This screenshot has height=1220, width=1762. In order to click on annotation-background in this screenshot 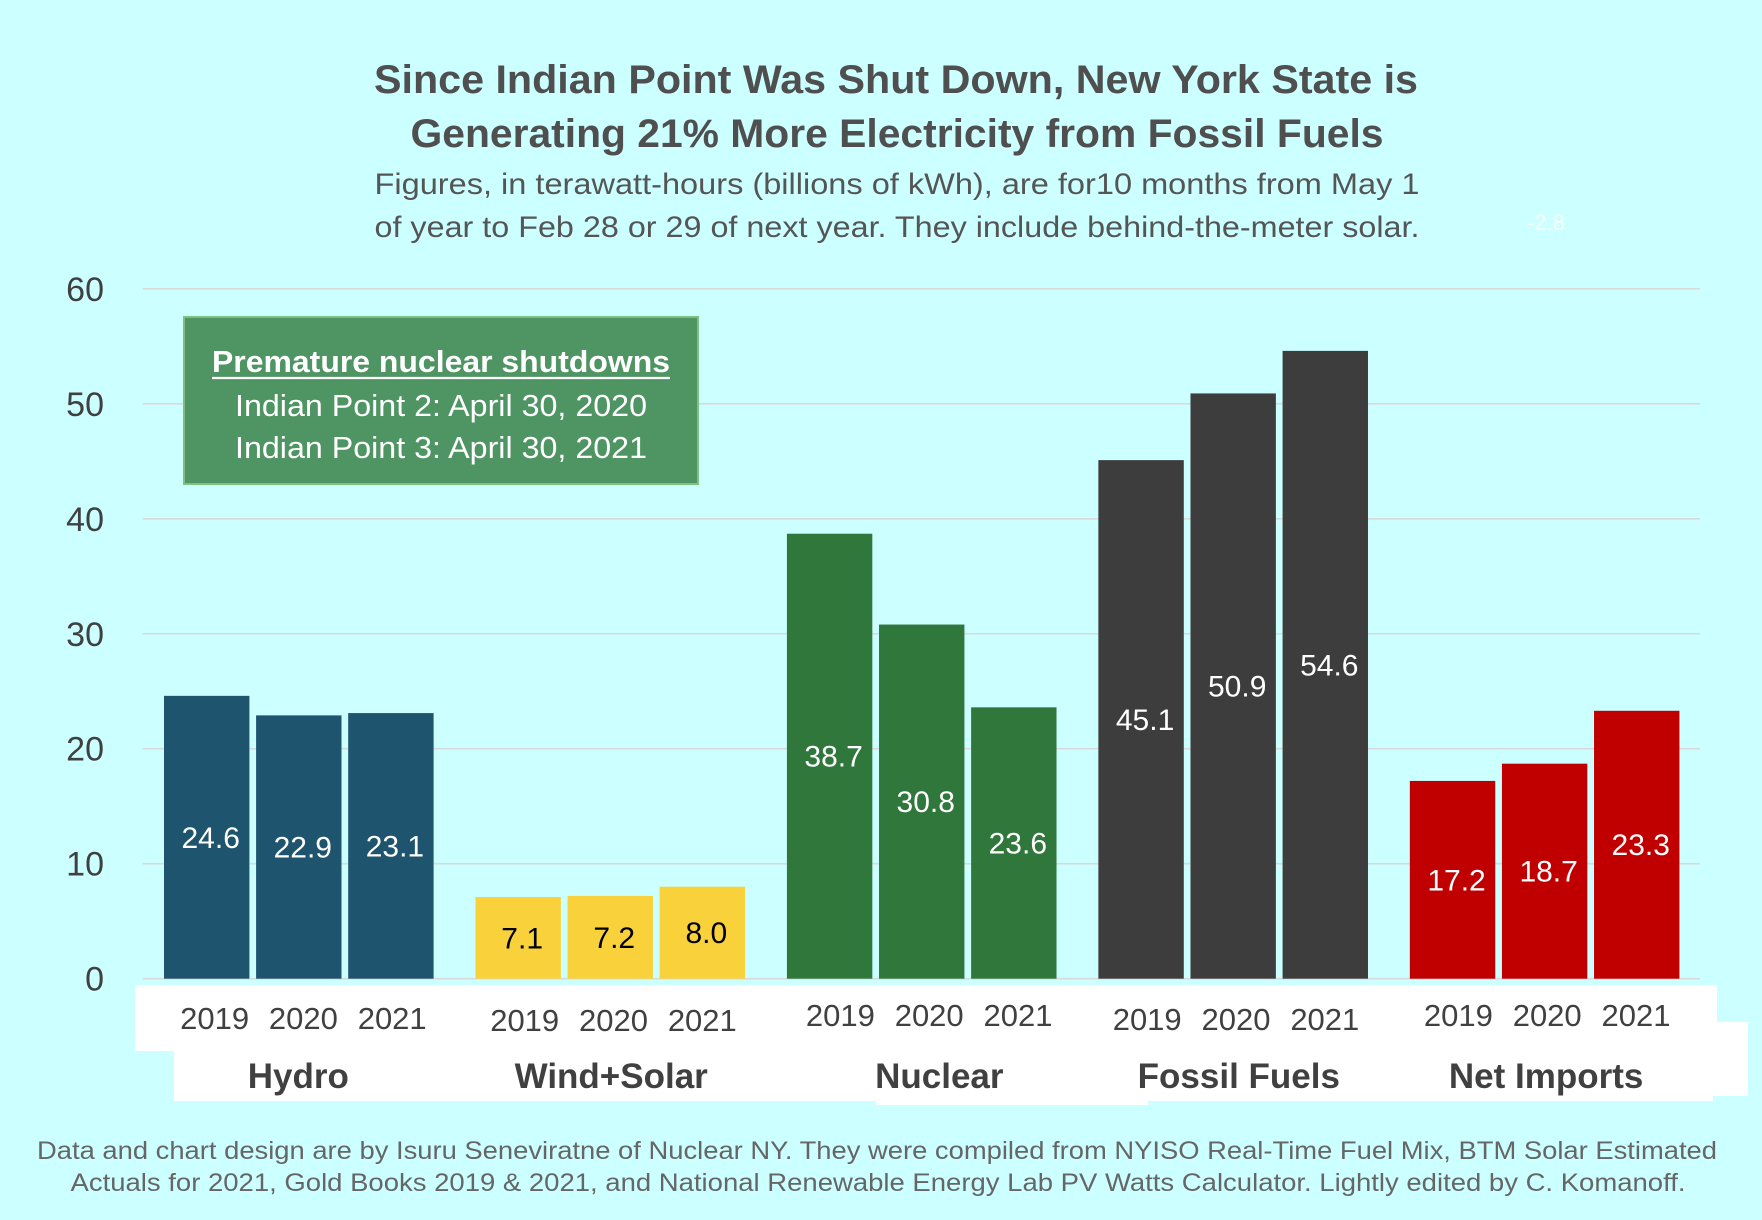, I will do `click(441, 400)`.